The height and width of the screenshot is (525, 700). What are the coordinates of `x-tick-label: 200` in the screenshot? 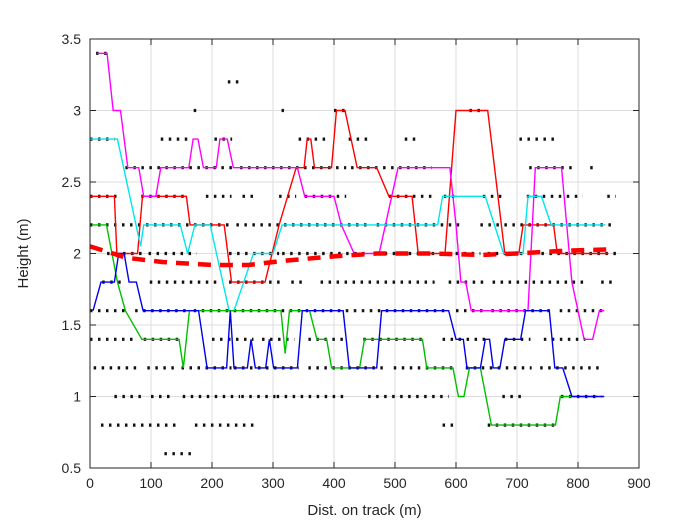 It's located at (212, 483).